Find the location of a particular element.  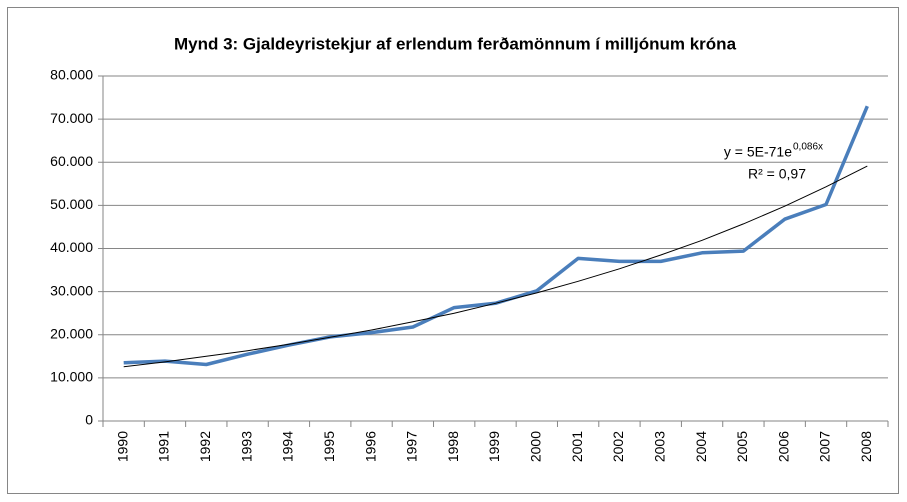

x-tick-label: 2000 is located at coordinates (536, 446).